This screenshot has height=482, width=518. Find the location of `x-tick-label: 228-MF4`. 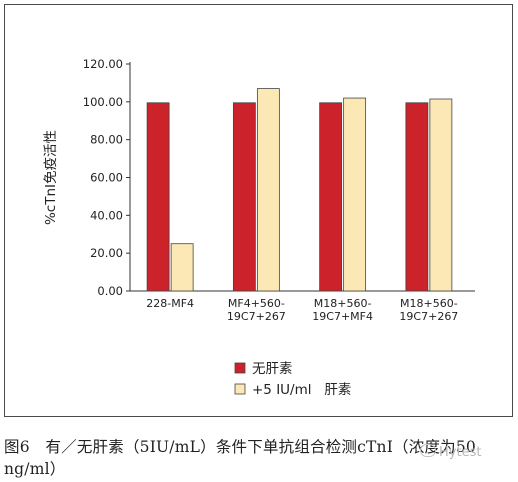

x-tick-label: 228-MF4 is located at coordinates (170, 303).